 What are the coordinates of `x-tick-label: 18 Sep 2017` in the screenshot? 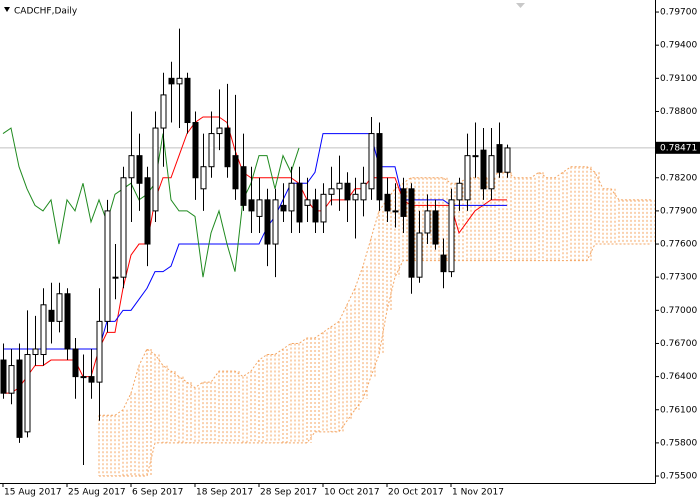 It's located at (224, 493).